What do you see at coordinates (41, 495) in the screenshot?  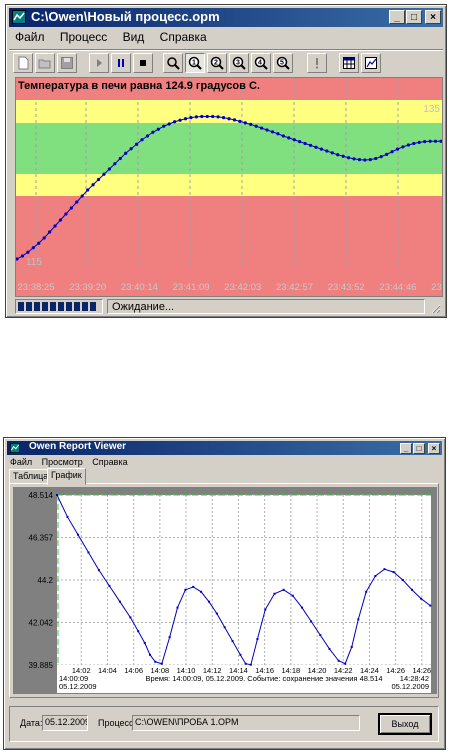 I see `y-tick-label: 48.514` at bounding box center [41, 495].